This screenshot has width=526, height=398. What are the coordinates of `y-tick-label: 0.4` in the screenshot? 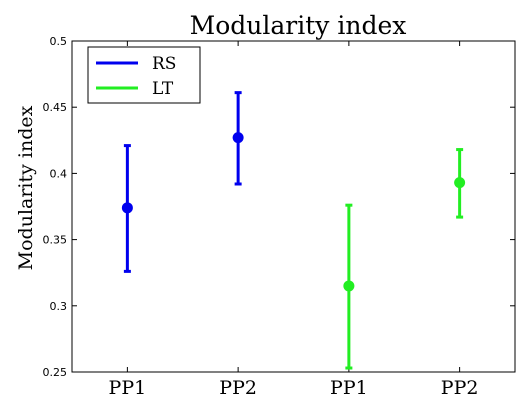 It's located at (59, 173).